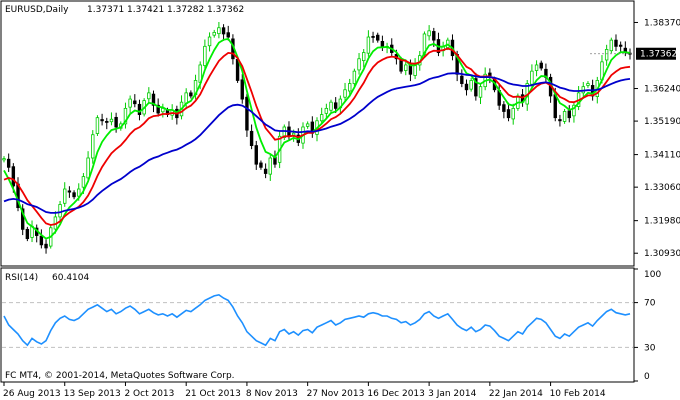 The height and width of the screenshot is (400, 680). What do you see at coordinates (516, 394) in the screenshot?
I see `time-tick-label: 22 Jan 2014` at bounding box center [516, 394].